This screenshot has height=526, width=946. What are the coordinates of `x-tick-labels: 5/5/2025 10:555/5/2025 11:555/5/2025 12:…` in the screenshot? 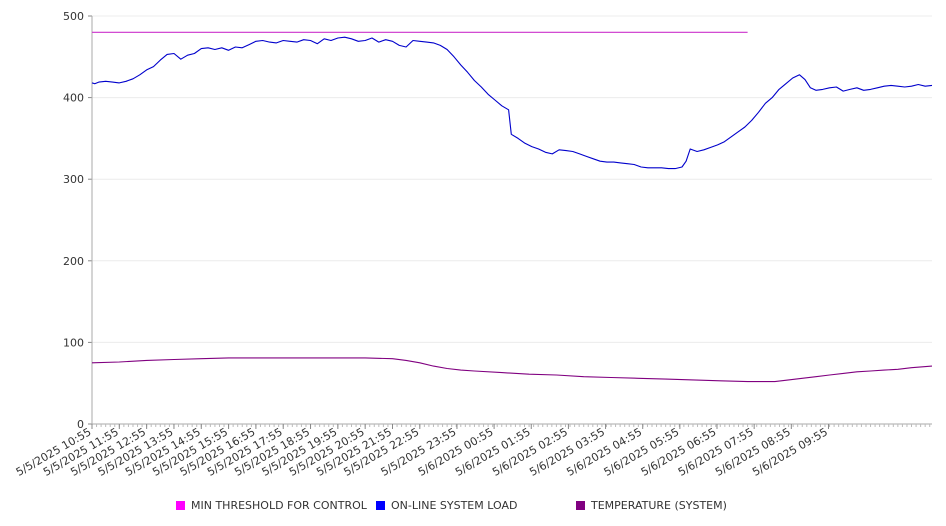 It's located at (422, 452).